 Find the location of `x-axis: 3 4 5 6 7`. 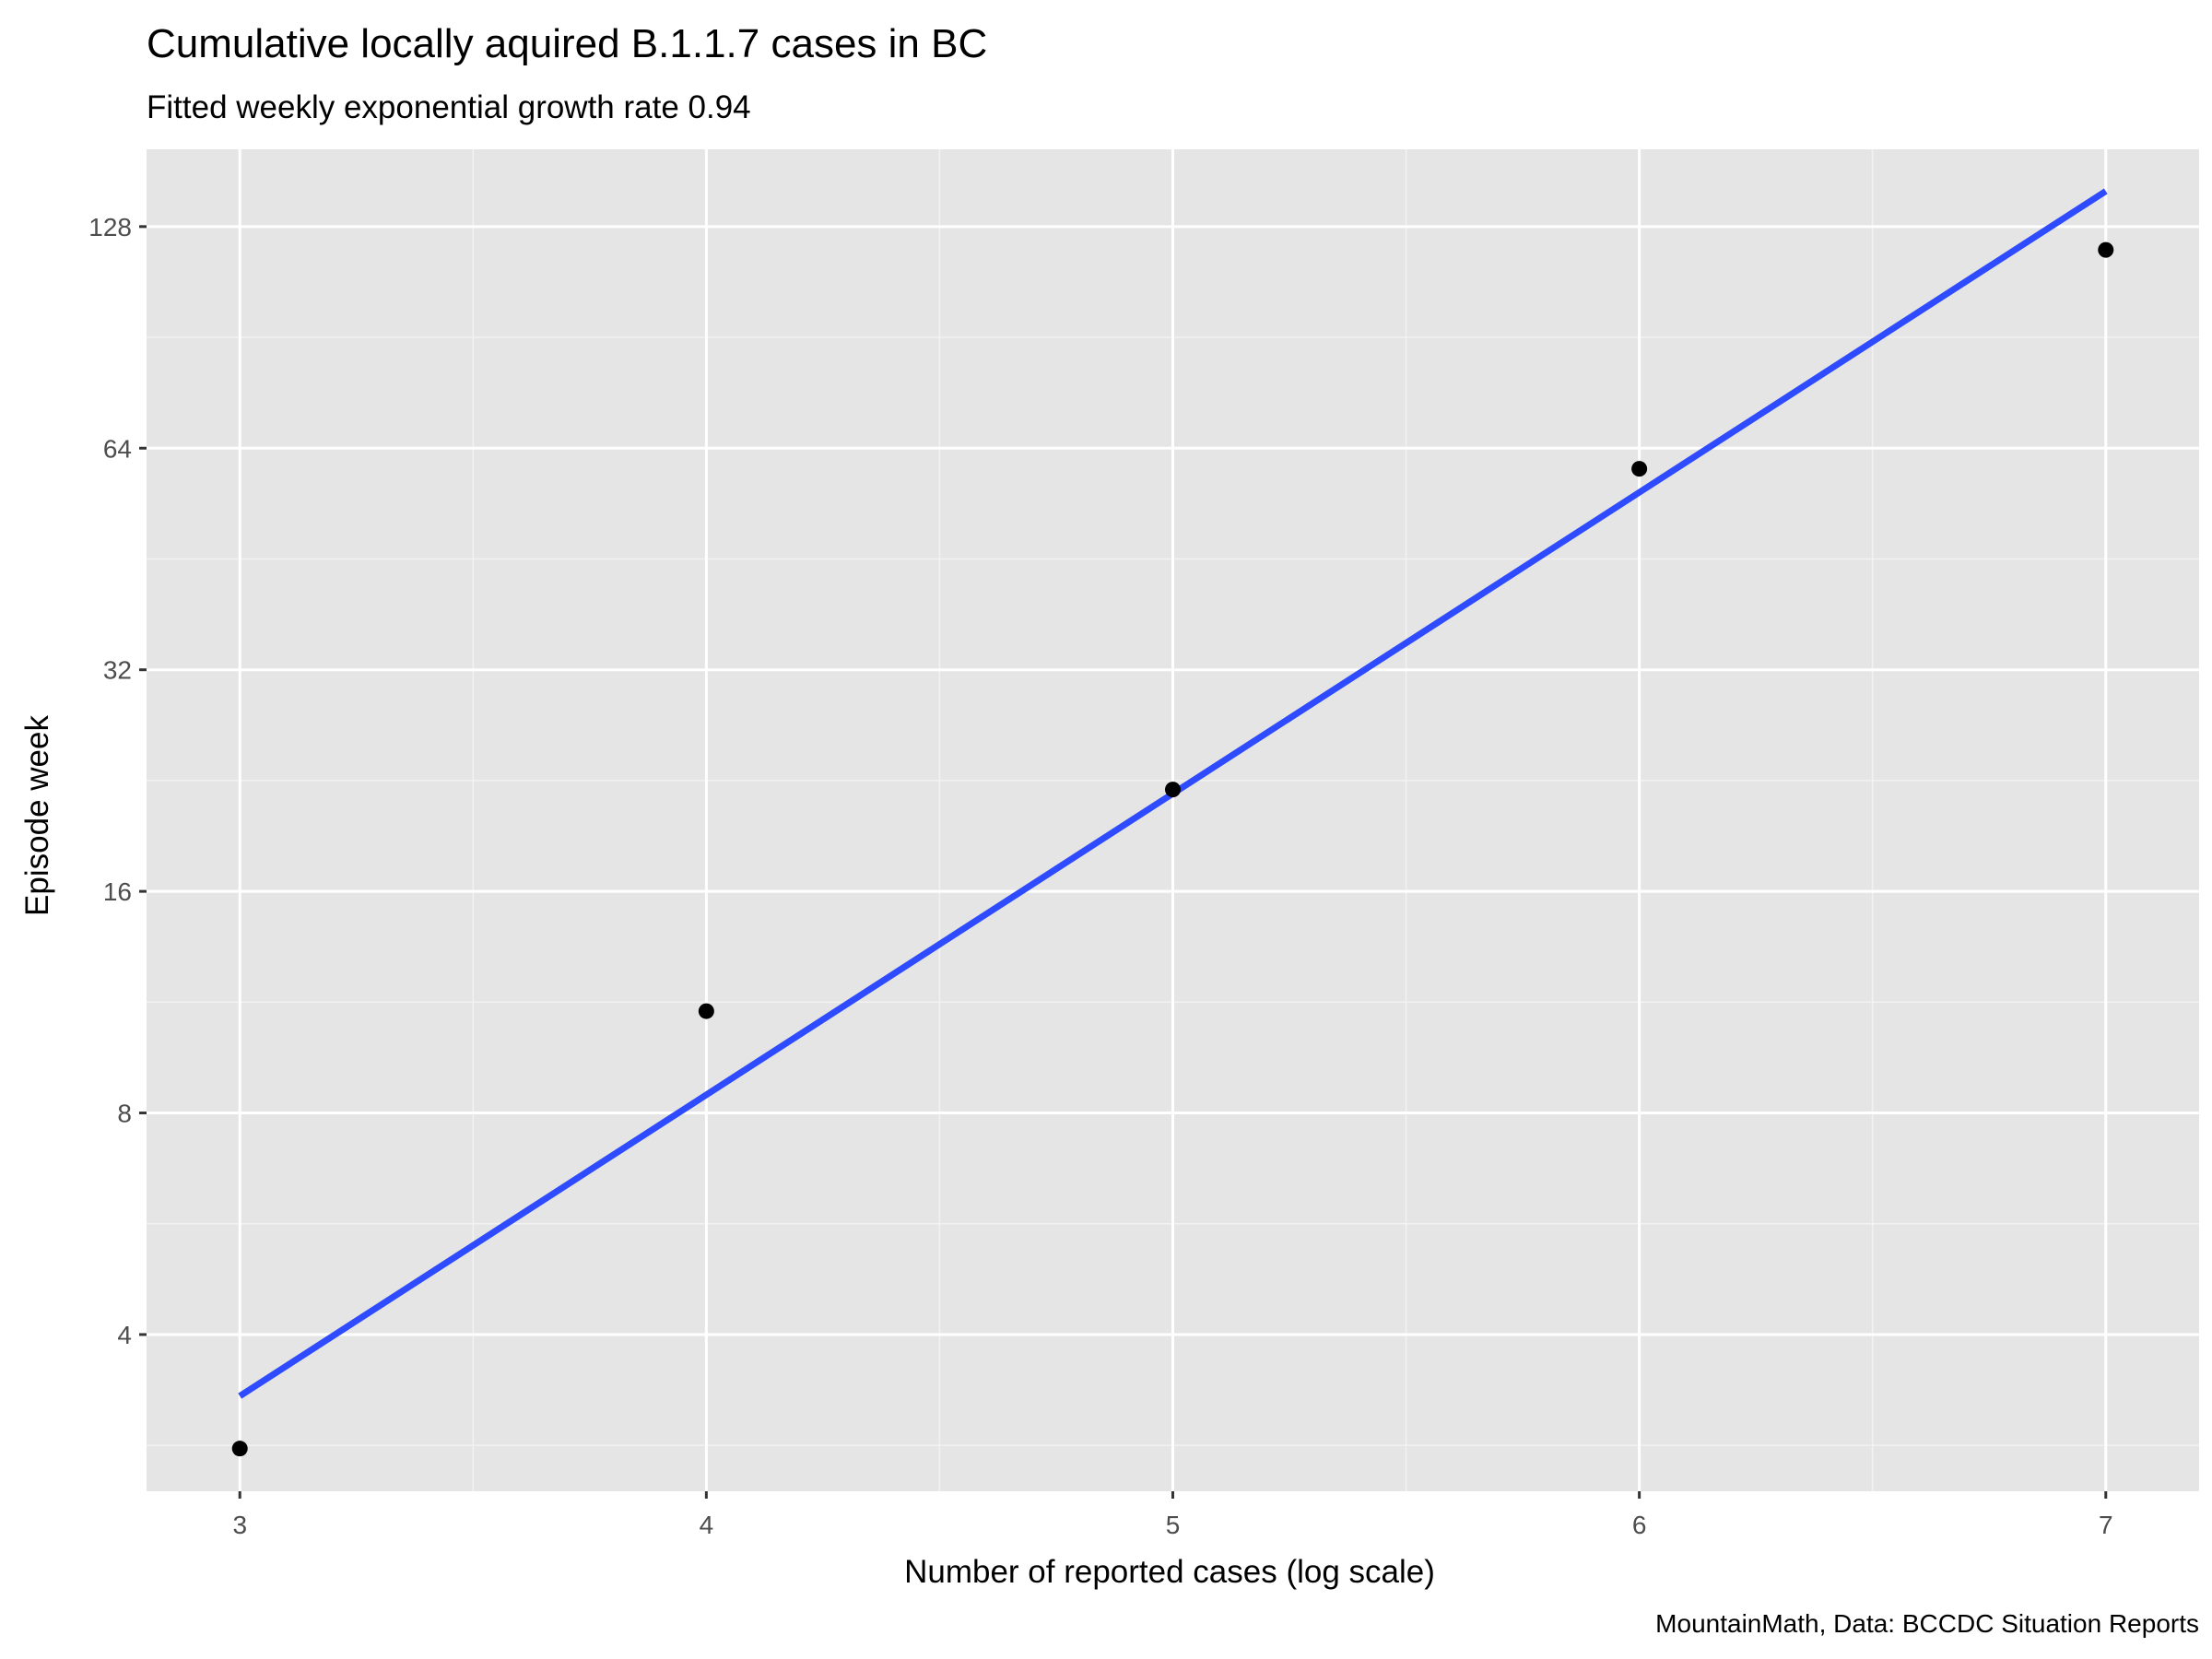

x-axis: 3 4 5 6 7 is located at coordinates (1172, 1515).